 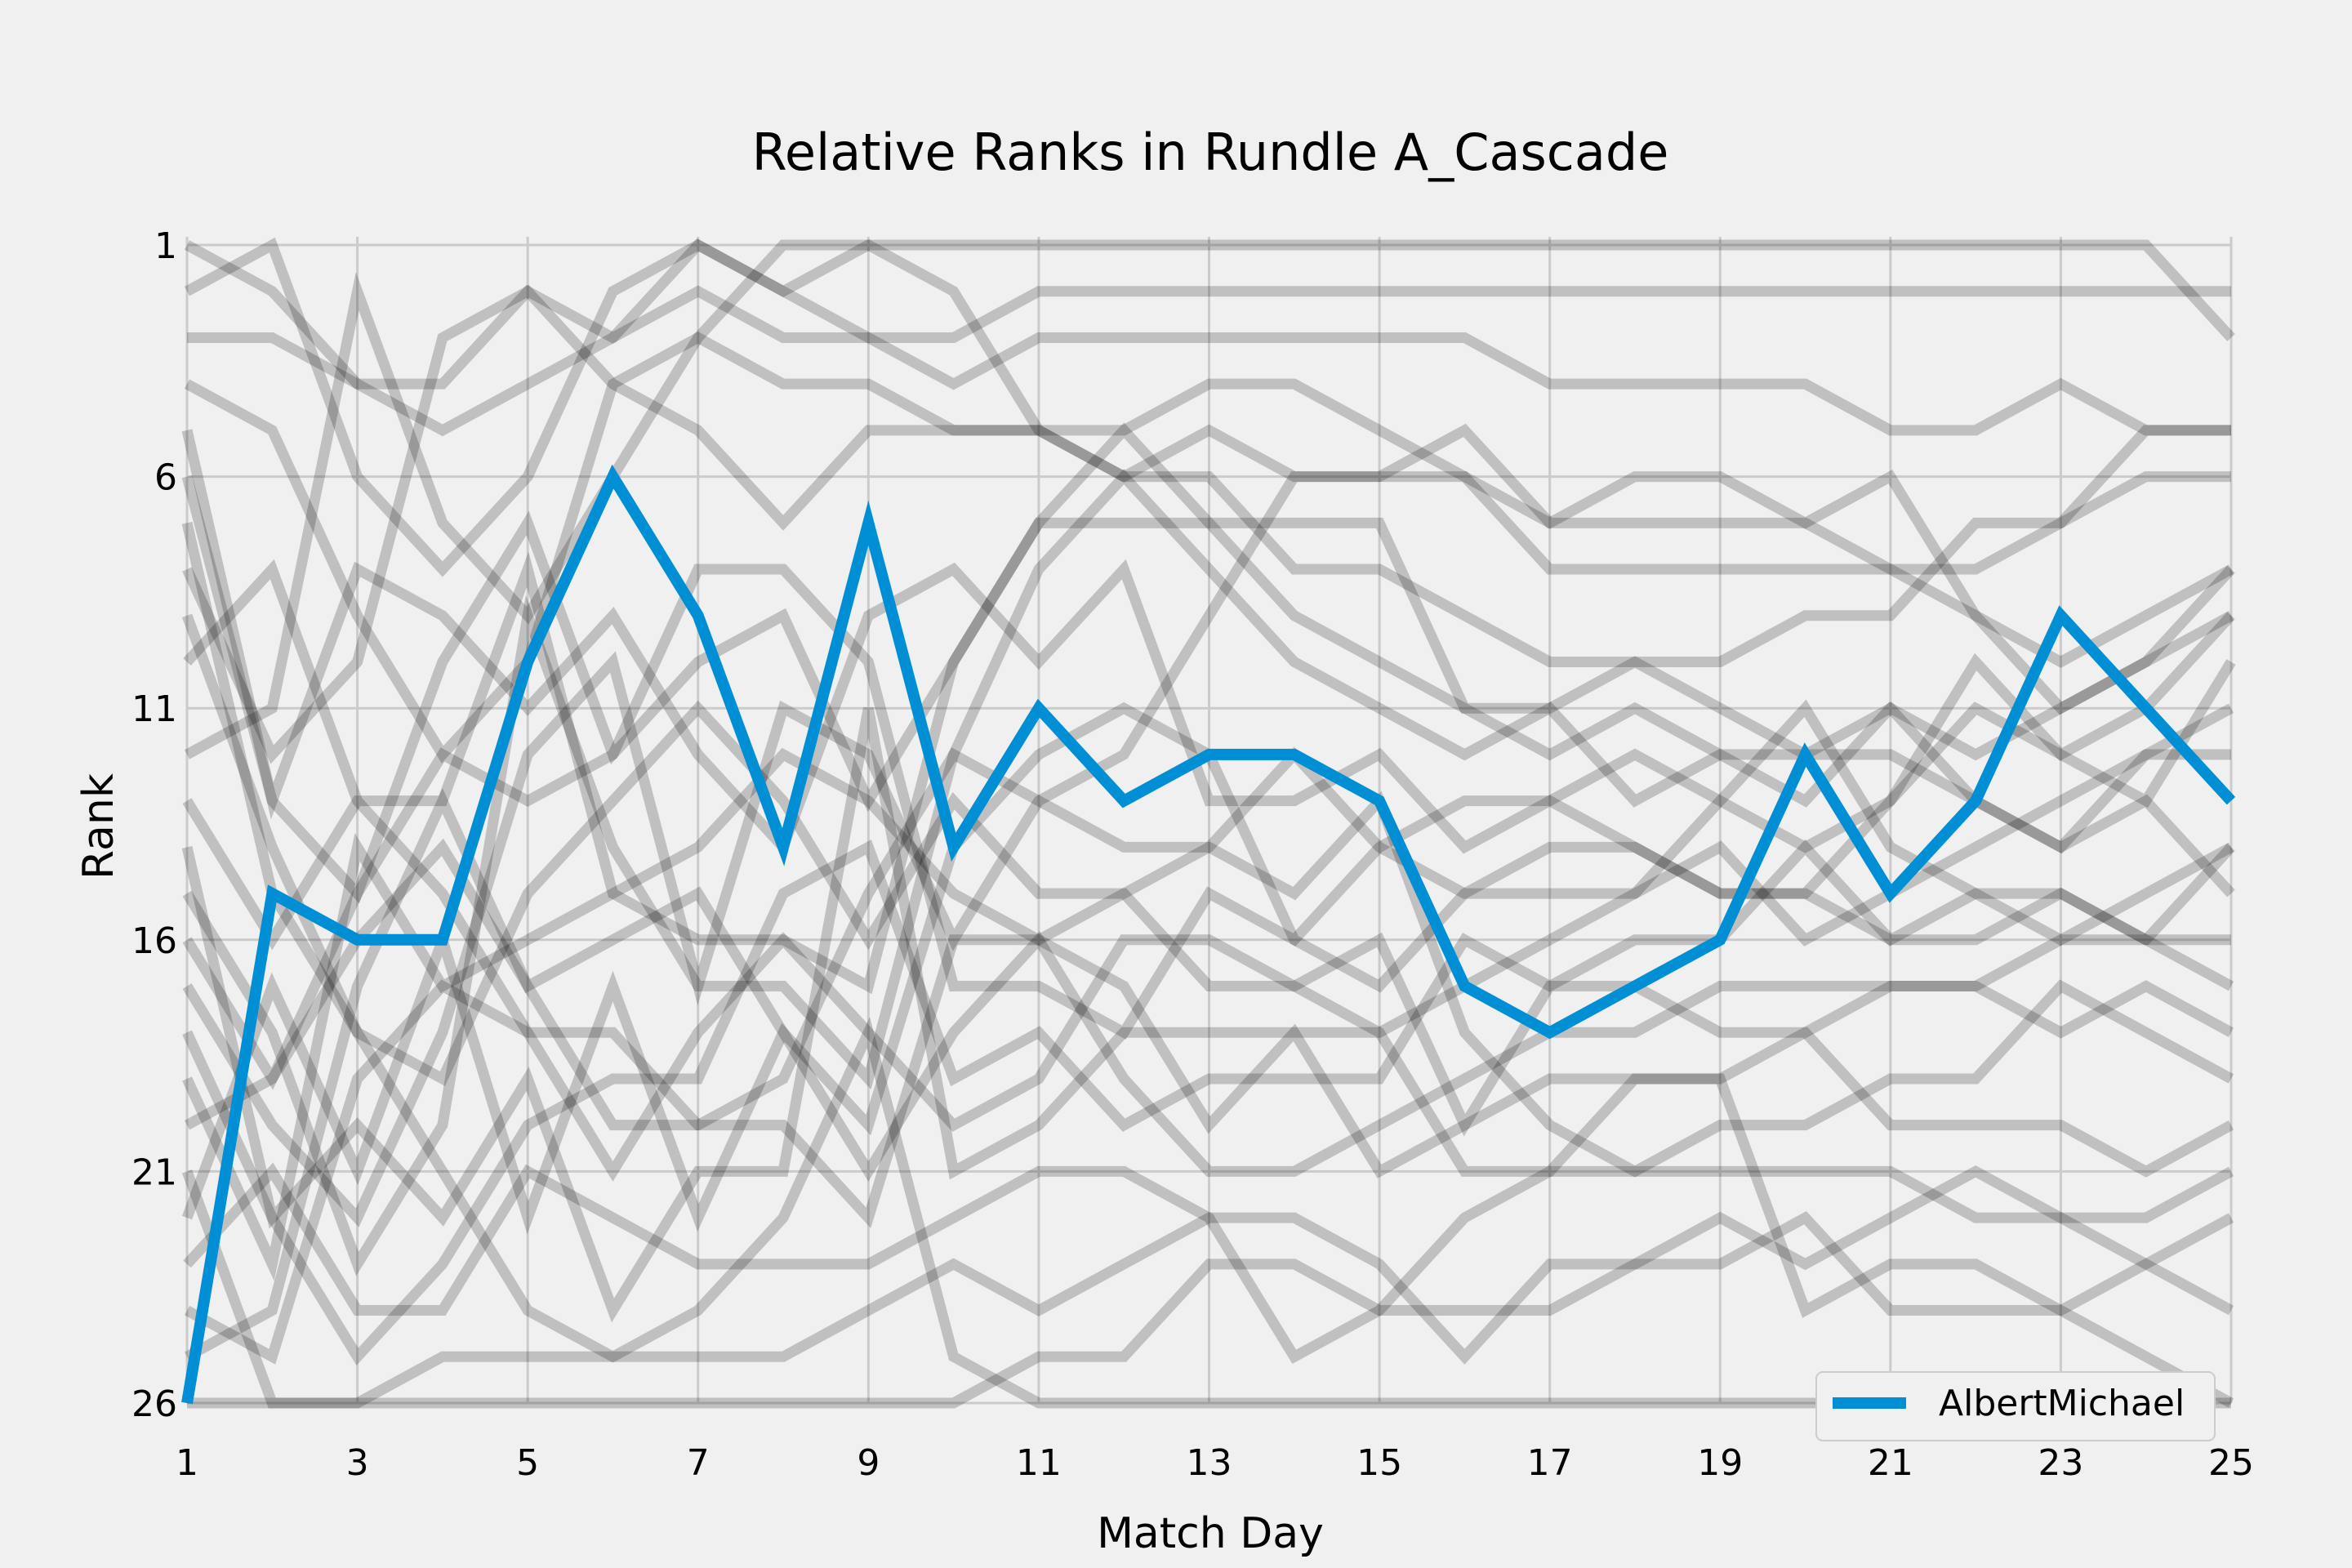 What do you see at coordinates (357, 1463) in the screenshot?
I see `x-tick-label: 3` at bounding box center [357, 1463].